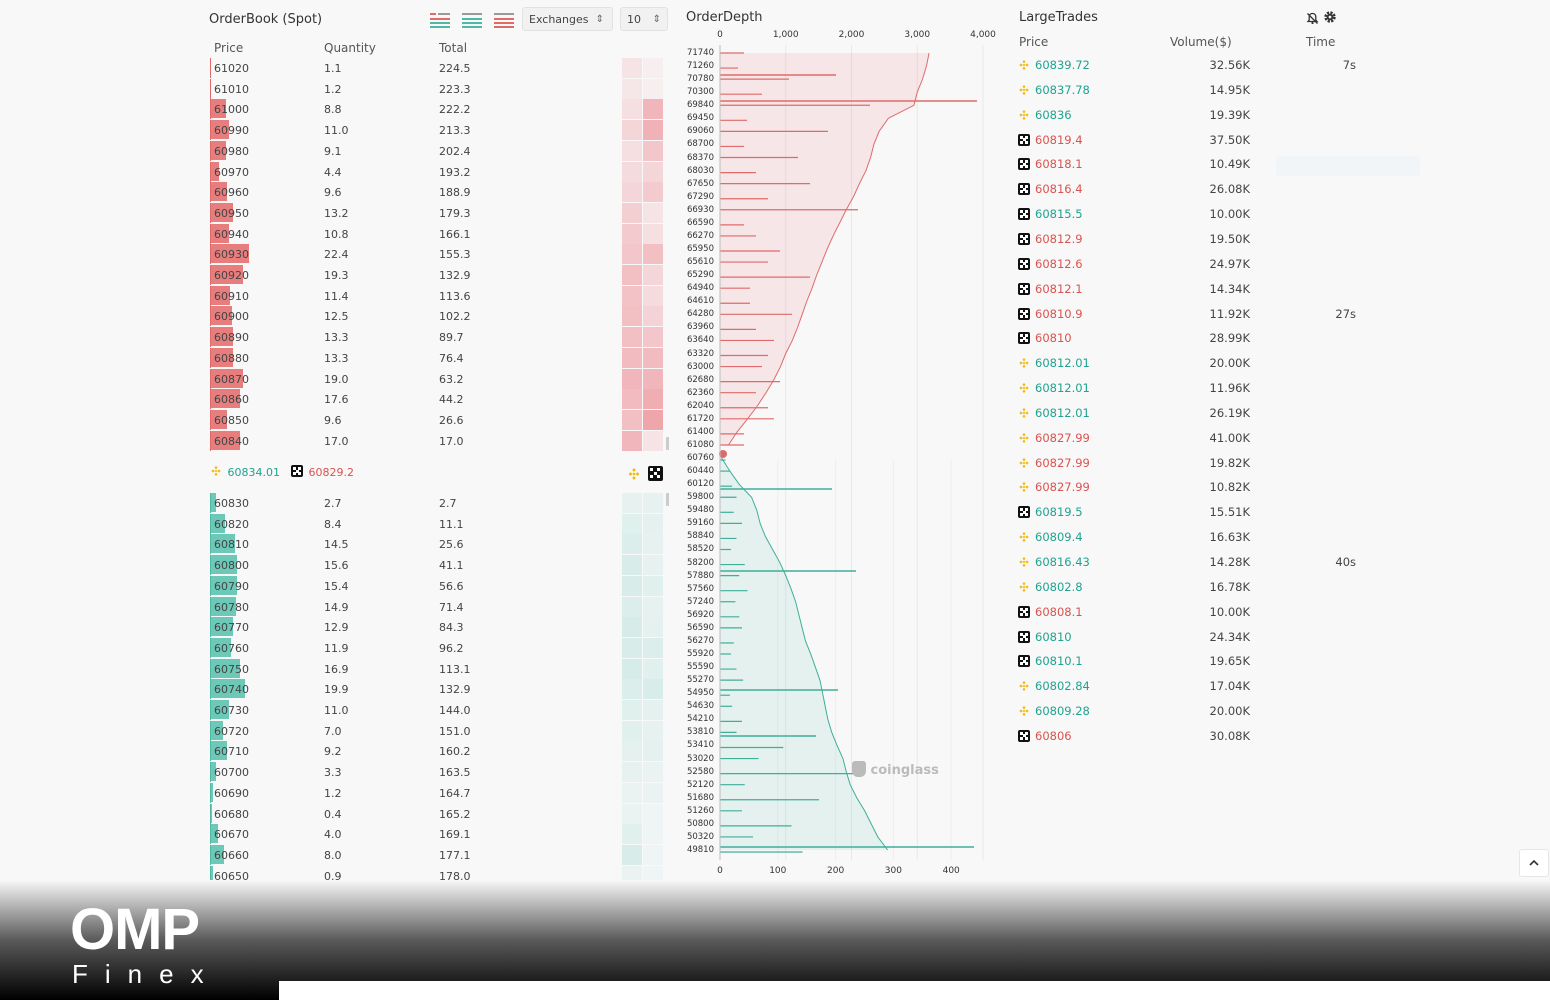 The height and width of the screenshot is (1000, 1550). What do you see at coordinates (360, 419) in the screenshot?
I see `ask-row: 60850 9.6 26.6` at bounding box center [360, 419].